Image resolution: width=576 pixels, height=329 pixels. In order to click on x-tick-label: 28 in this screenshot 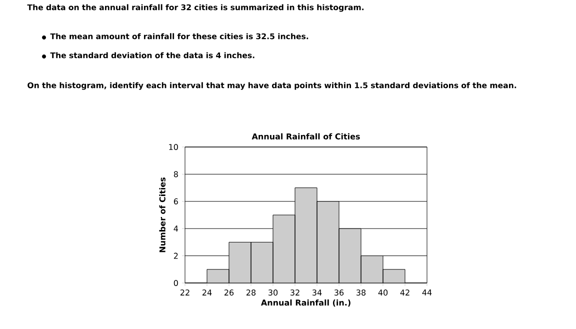, I will do `click(251, 293)`.